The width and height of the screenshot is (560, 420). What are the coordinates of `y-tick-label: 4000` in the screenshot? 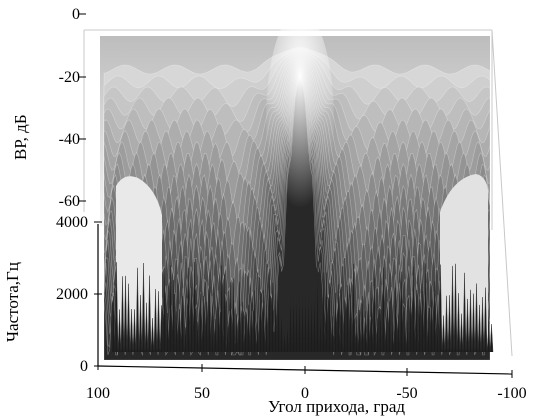 It's located at (72, 222).